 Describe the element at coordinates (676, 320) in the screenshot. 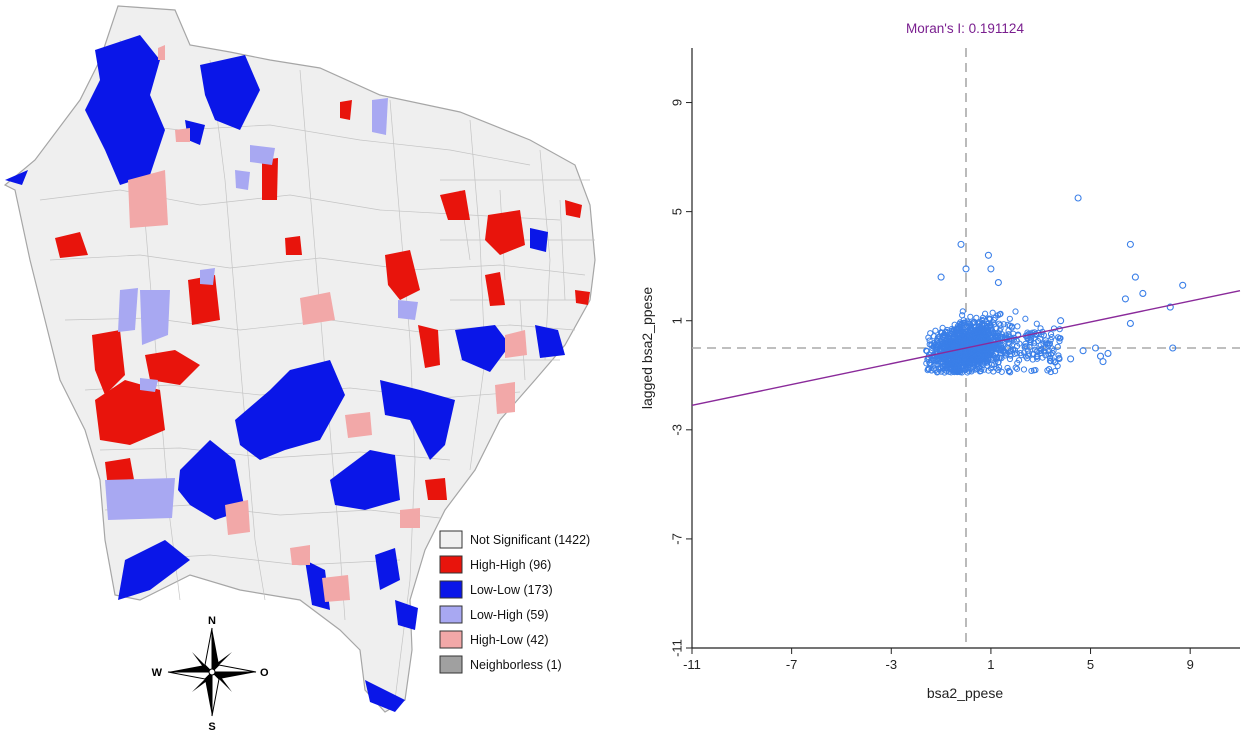

I see `y-tick-label: 1` at that location.